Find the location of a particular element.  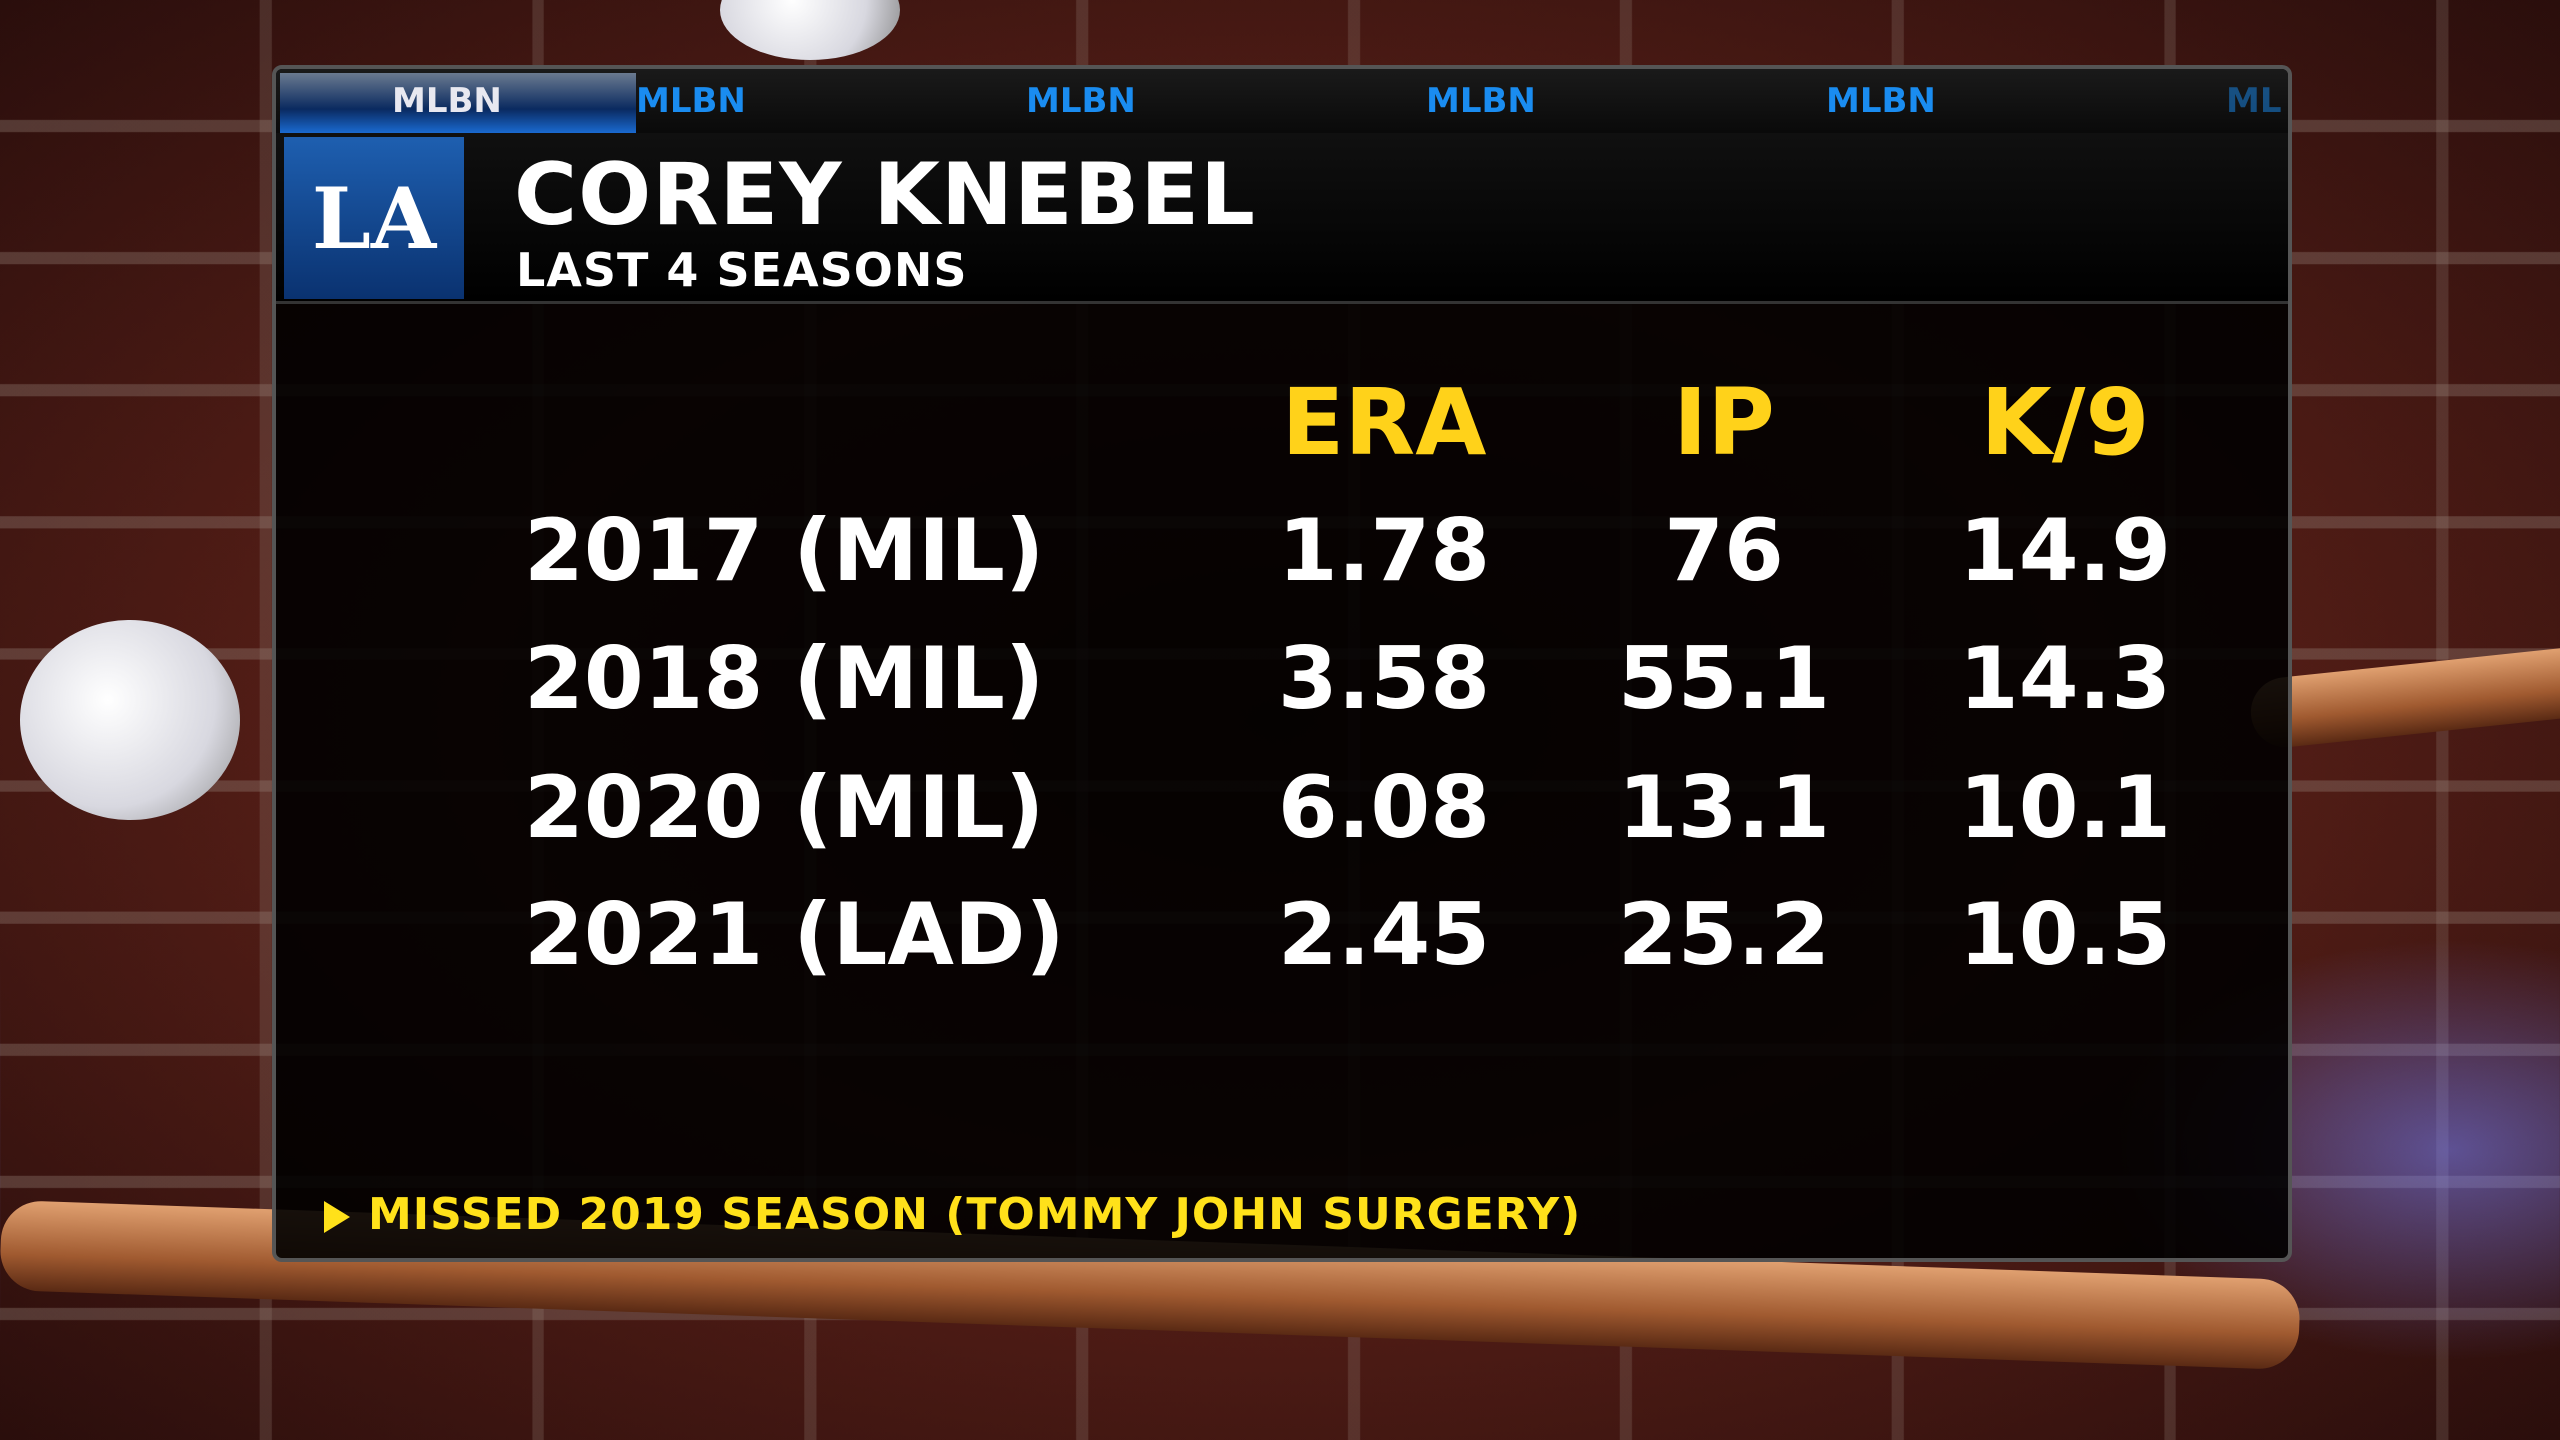

play-triangle-icon is located at coordinates (337, 1217).